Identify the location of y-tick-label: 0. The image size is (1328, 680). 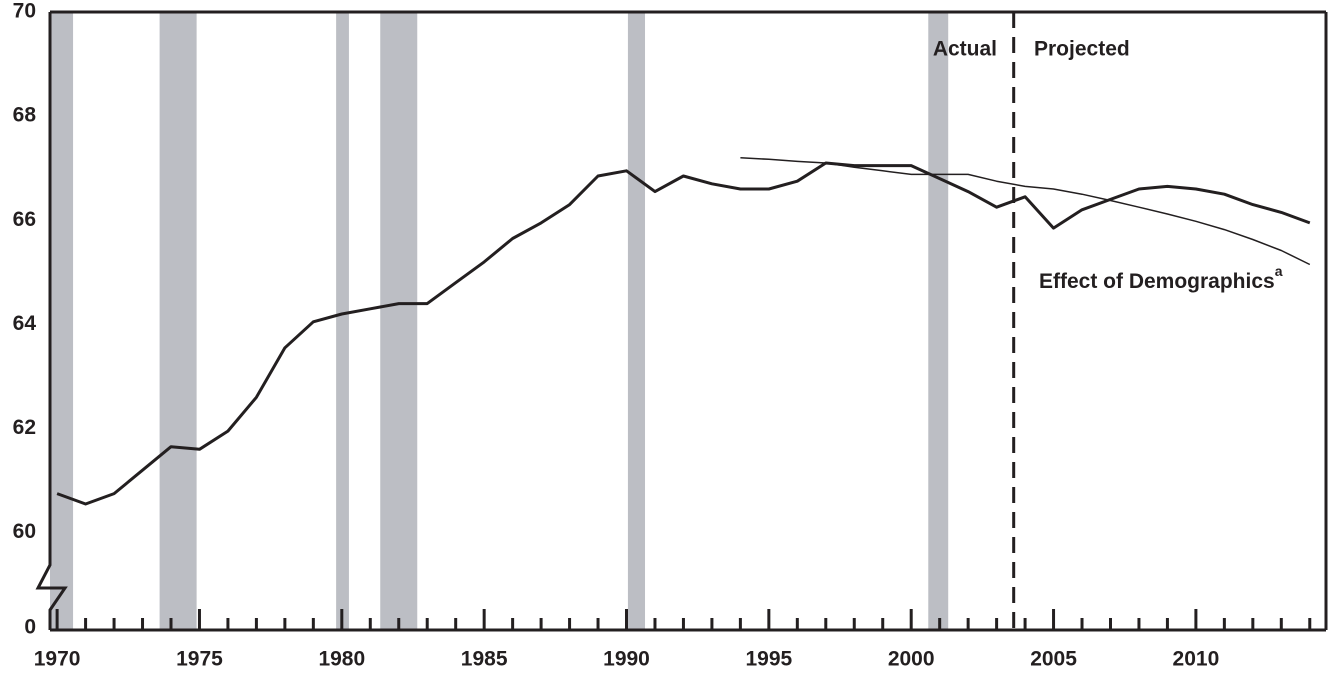
(30, 627).